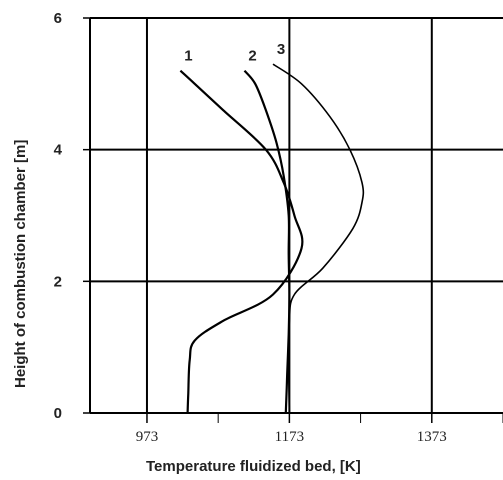 Image resolution: width=503 pixels, height=480 pixels. I want to click on x-axis-label: Temperature fluidized bed, [K], so click(253, 466).